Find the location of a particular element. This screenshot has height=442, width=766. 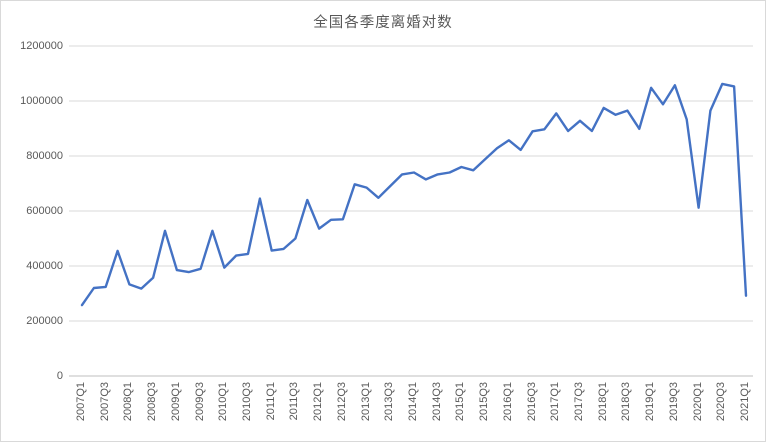

y-axis-tick-label: 400000 is located at coordinates (44, 266).